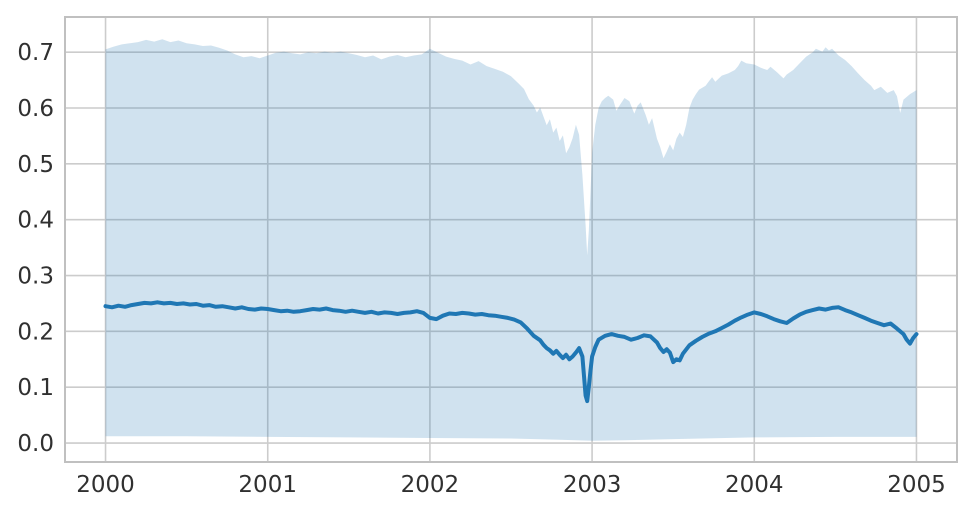 Image resolution: width=977 pixels, height=517 pixels. I want to click on y-tick-label: 0.4, so click(35, 221).